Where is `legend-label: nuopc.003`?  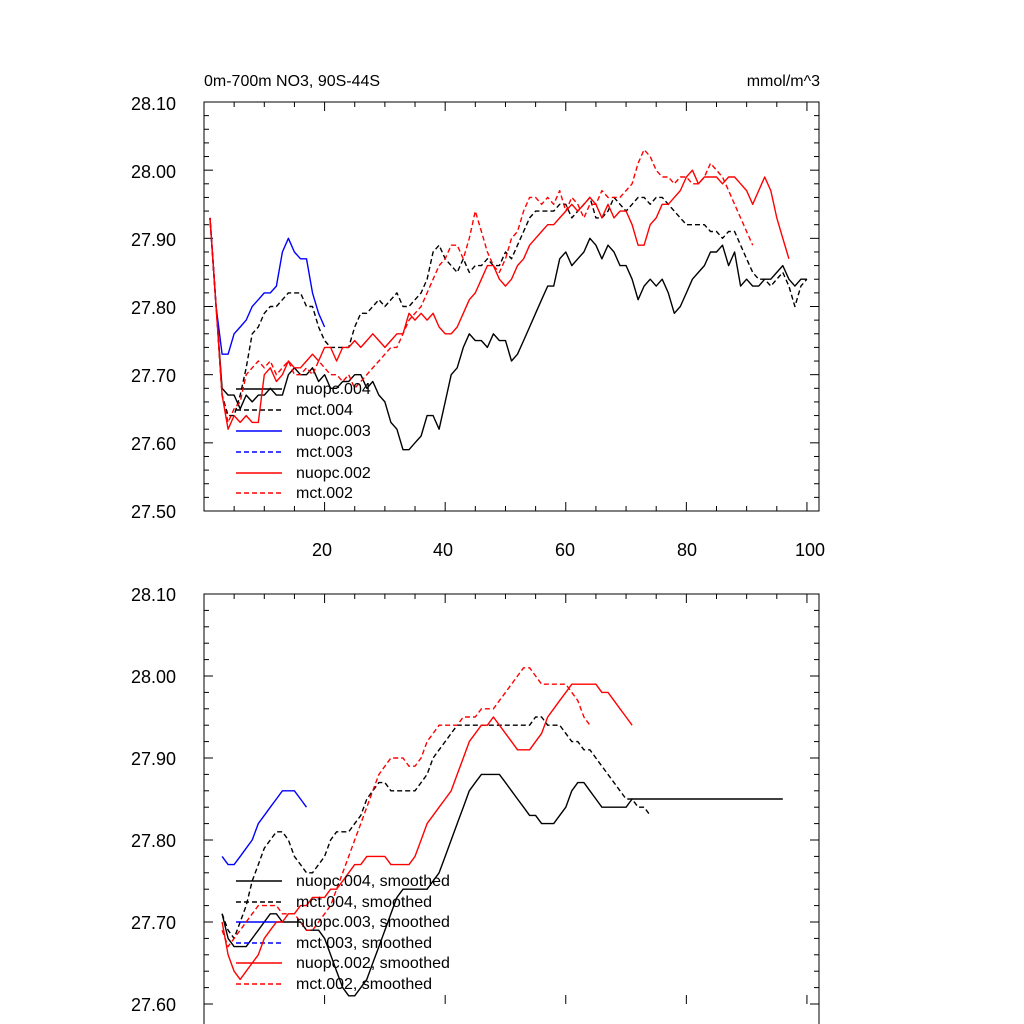 legend-label: nuopc.003 is located at coordinates (333, 431).